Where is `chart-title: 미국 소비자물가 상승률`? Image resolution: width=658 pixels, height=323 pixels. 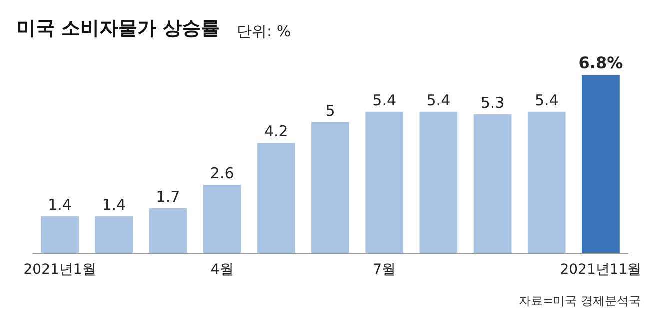
chart-title: 미국 소비자물가 상승률 is located at coordinates (118, 29).